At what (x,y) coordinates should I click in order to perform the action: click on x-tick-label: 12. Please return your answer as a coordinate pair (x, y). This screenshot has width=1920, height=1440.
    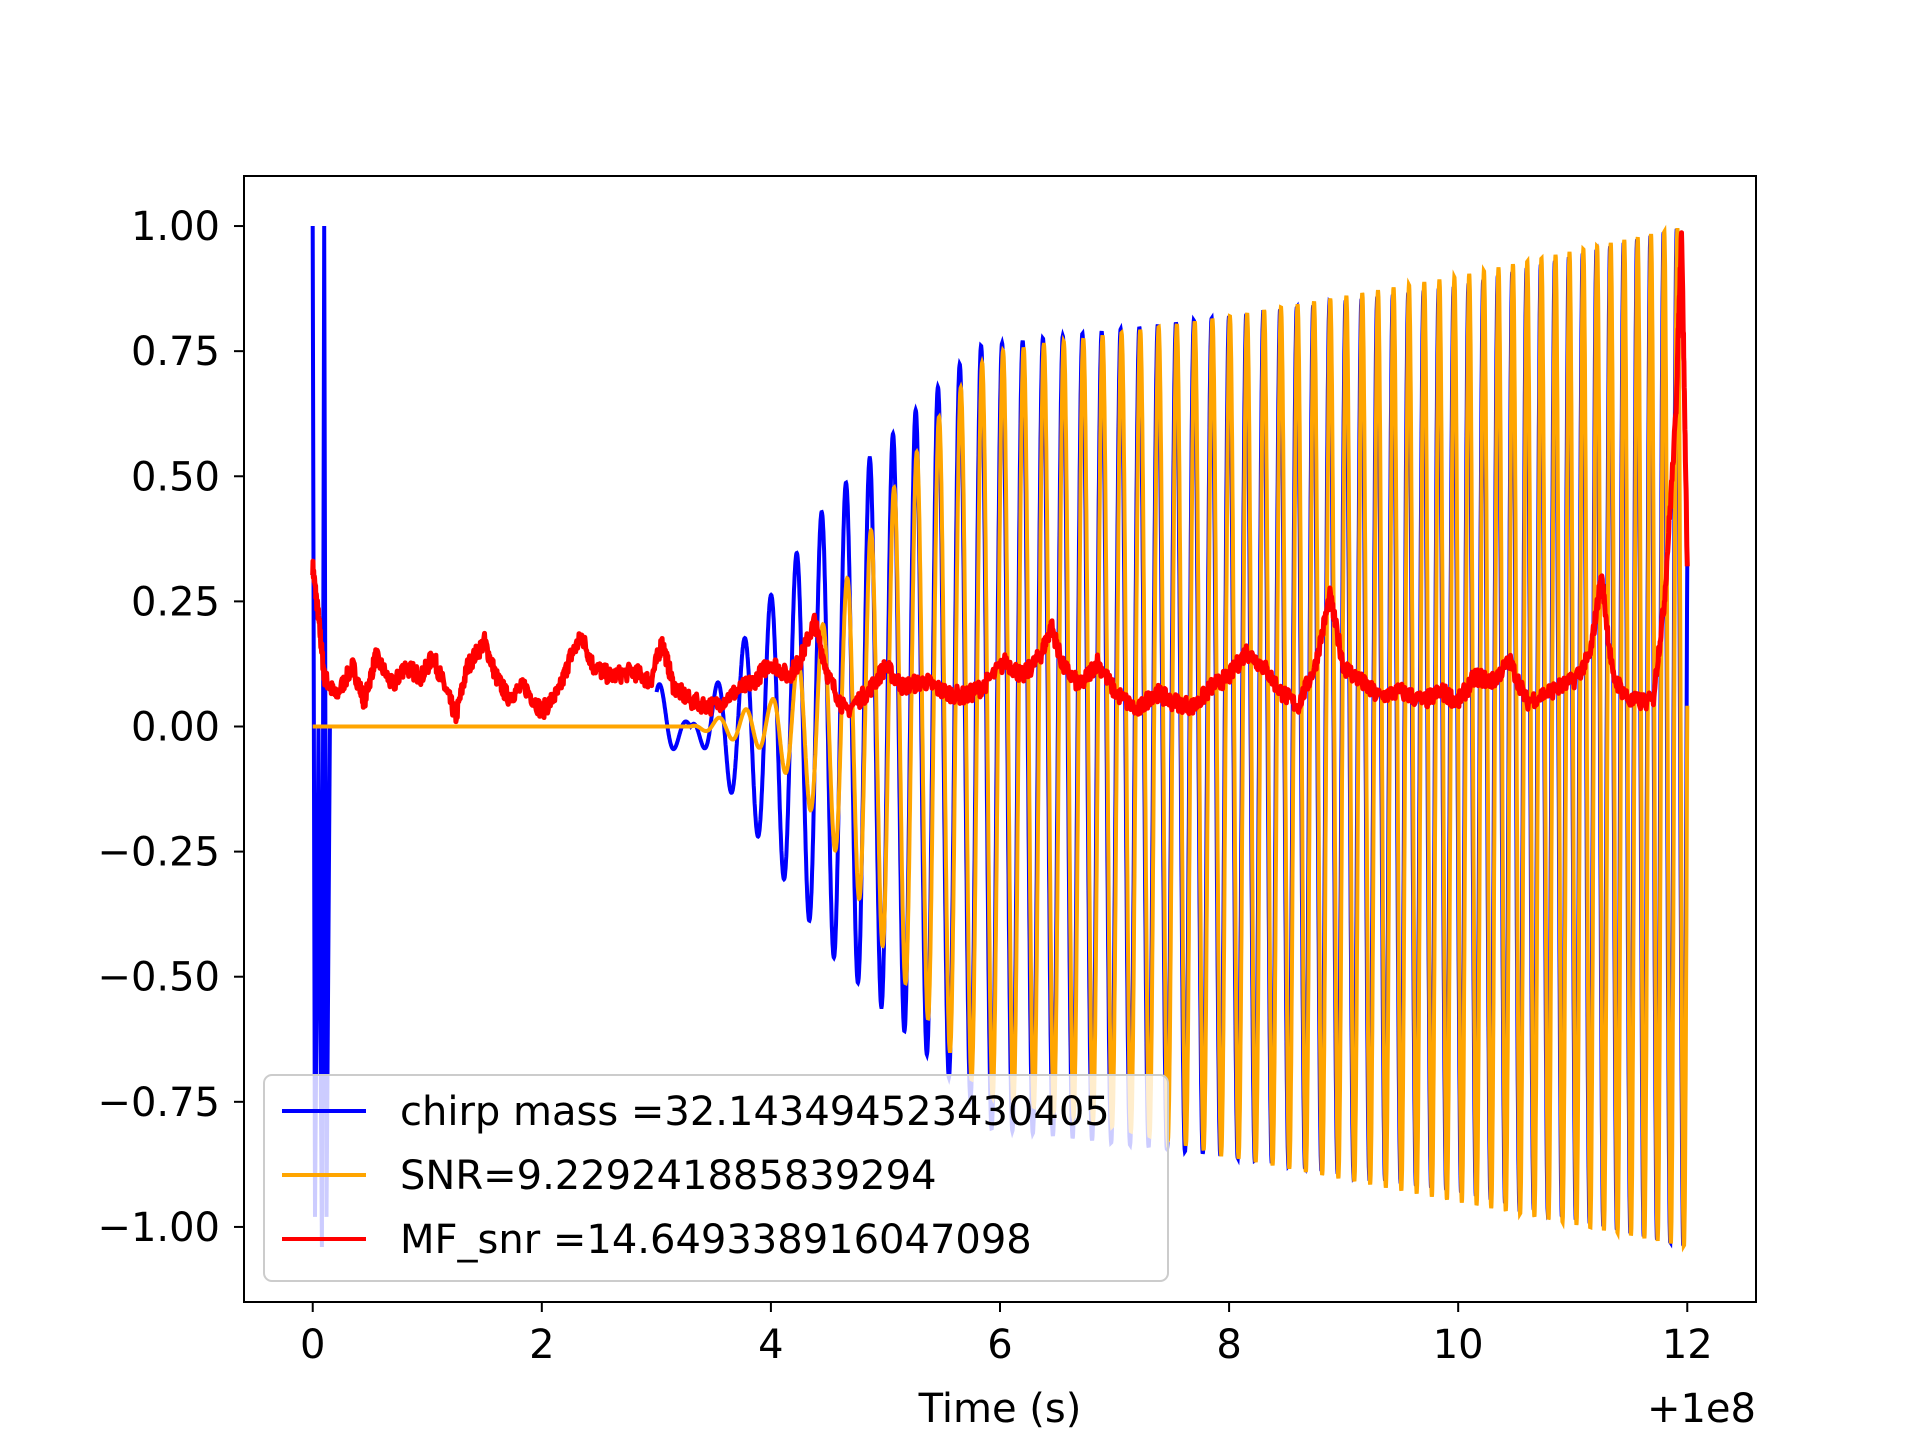
    Looking at the image, I should click on (1687, 1345).